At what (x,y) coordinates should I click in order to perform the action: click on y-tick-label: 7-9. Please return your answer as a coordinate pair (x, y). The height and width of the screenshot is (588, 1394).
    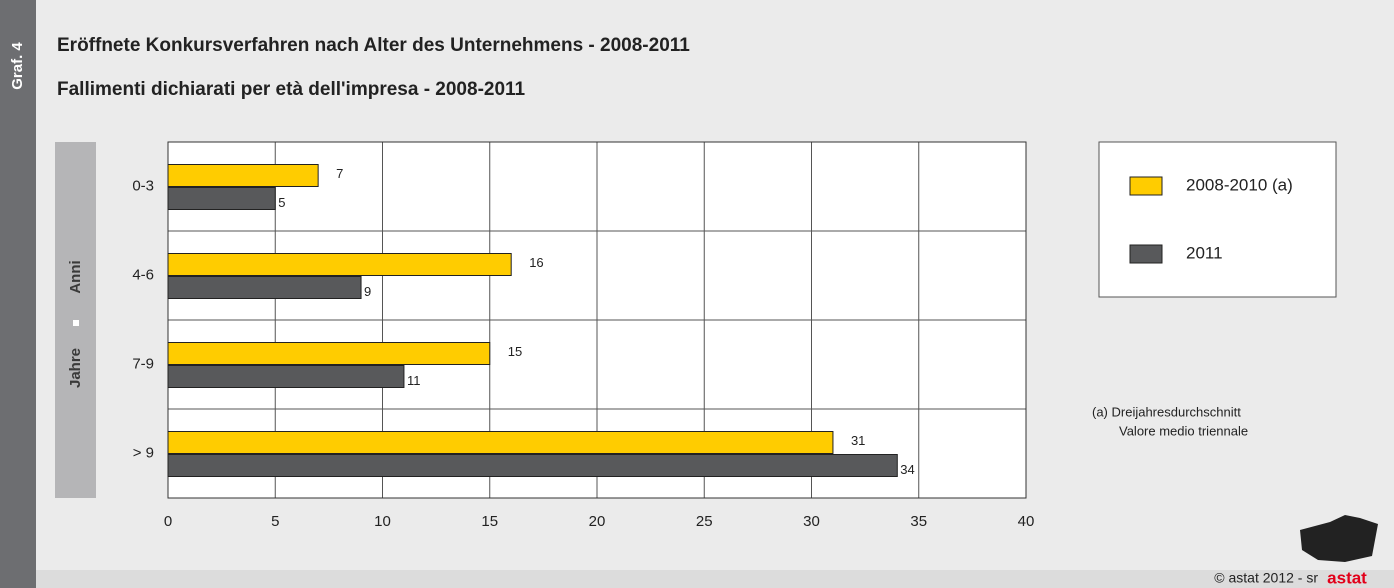
    Looking at the image, I should click on (143, 363).